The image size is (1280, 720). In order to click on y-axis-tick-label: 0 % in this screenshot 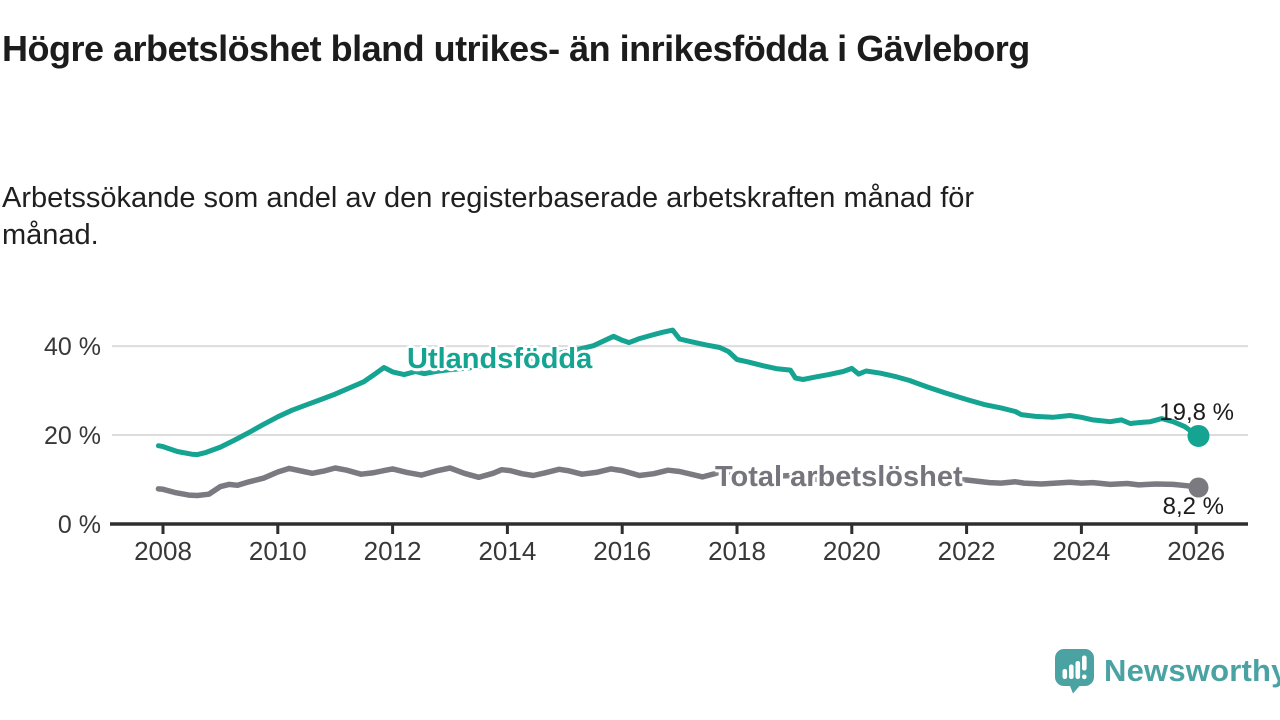, I will do `click(79, 525)`.